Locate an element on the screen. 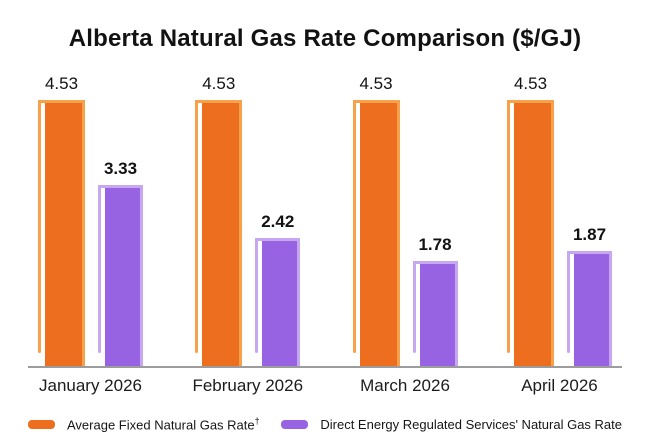 Image resolution: width=650 pixels, height=447 pixels. bar-pair-february: 4.53 2.42 is located at coordinates (248, 216).